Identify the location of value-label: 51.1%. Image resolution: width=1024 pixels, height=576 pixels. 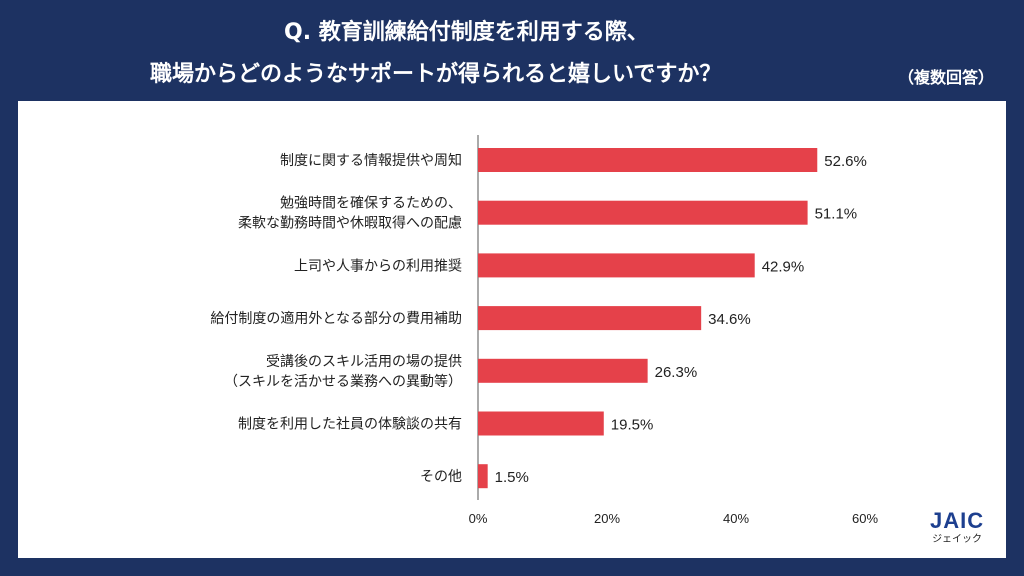
(836, 214).